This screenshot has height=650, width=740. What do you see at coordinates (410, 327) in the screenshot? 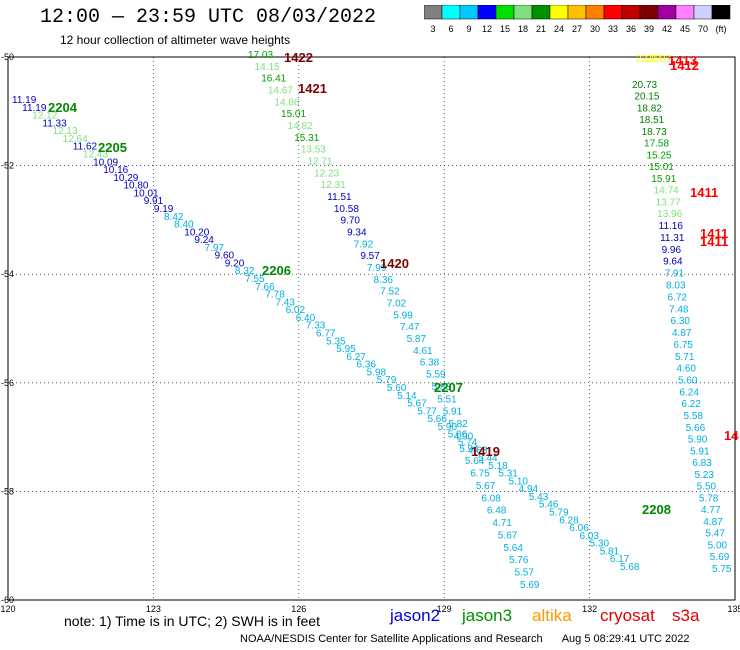
I see `wave-height-reading: 7.47` at bounding box center [410, 327].